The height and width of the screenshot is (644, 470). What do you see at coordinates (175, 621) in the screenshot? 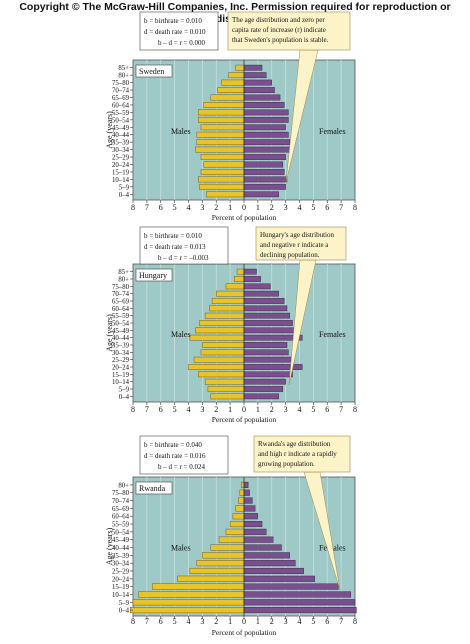
I see `x-tick-label: 5` at bounding box center [175, 621].